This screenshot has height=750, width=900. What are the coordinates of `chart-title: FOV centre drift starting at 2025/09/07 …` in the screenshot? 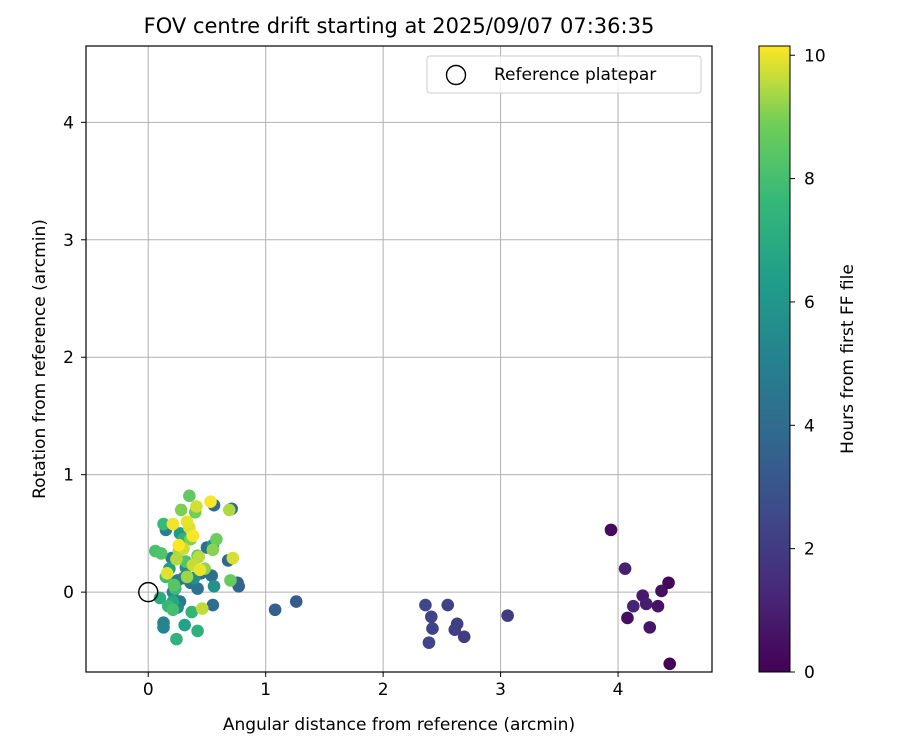 It's located at (399, 26).